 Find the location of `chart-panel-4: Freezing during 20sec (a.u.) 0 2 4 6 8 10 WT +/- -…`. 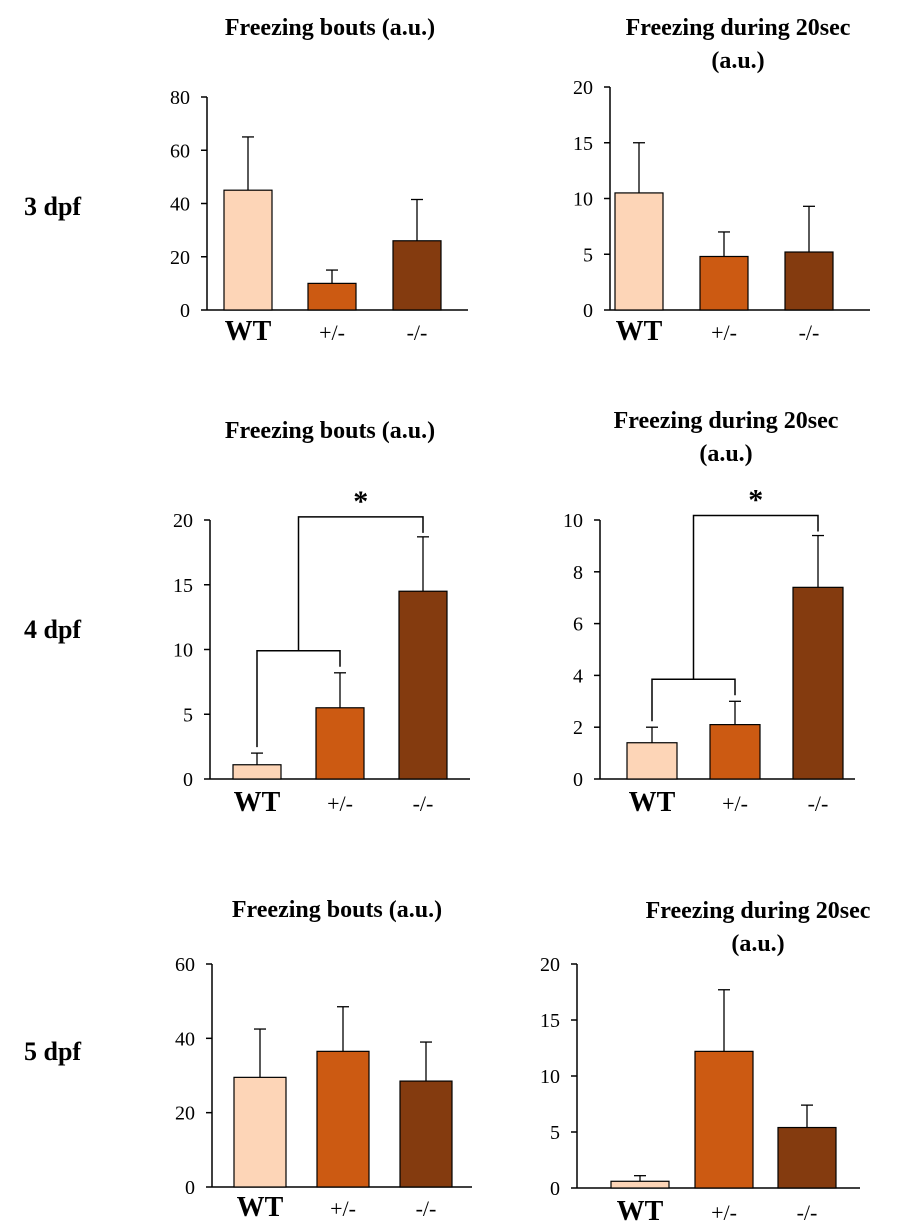

chart-panel-4: Freezing during 20sec (a.u.) 0 2 4 6 8 10 WT +/- -… is located at coordinates (709, 613).